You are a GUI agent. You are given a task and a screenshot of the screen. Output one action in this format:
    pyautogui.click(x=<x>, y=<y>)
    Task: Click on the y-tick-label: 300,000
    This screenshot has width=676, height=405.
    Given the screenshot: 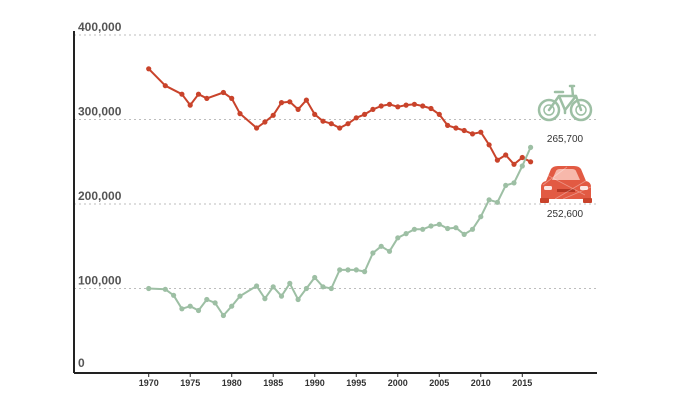 What is the action you would take?
    pyautogui.click(x=100, y=112)
    